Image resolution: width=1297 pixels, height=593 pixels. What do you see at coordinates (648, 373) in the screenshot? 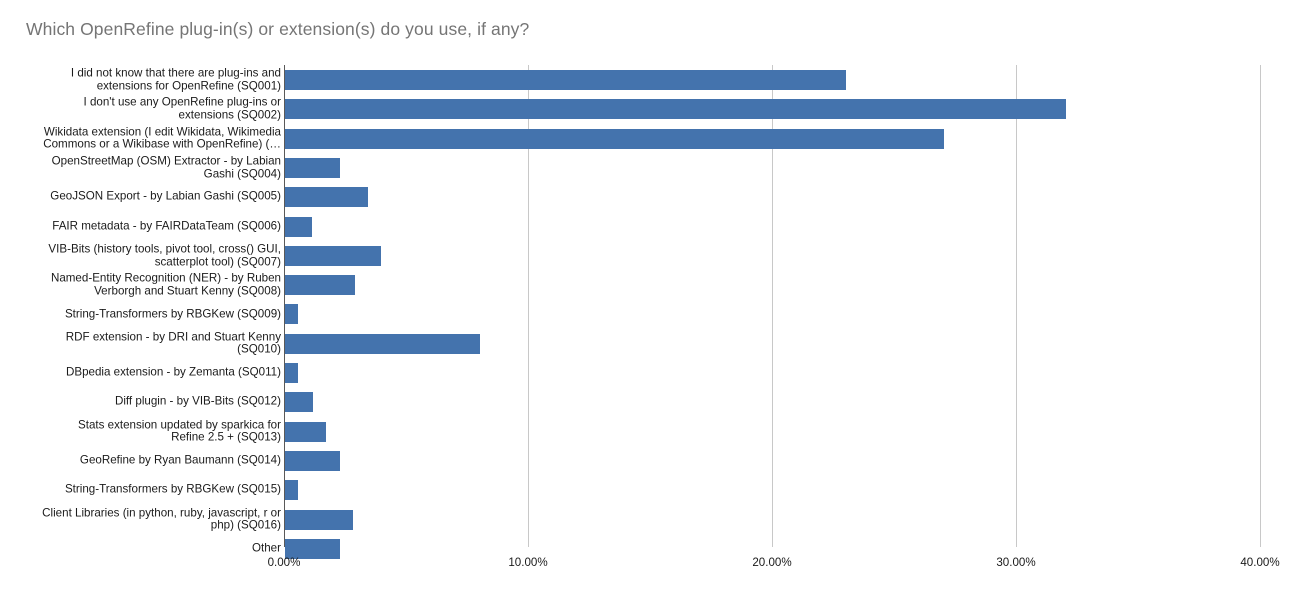
I see `bar-row: DBpedia extension - by Zemanta (SQ011)` at bounding box center [648, 373].